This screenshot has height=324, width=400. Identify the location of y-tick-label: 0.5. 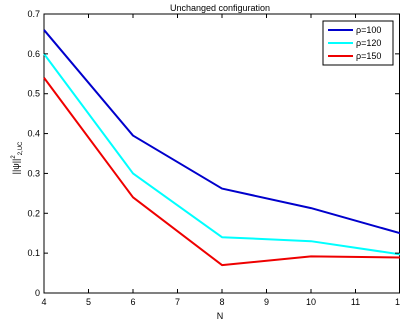
(33, 94).